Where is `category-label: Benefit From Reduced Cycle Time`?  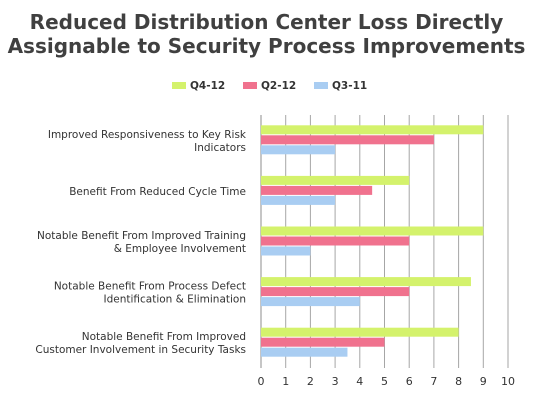 category-label: Benefit From Reduced Cycle Time is located at coordinates (157, 192).